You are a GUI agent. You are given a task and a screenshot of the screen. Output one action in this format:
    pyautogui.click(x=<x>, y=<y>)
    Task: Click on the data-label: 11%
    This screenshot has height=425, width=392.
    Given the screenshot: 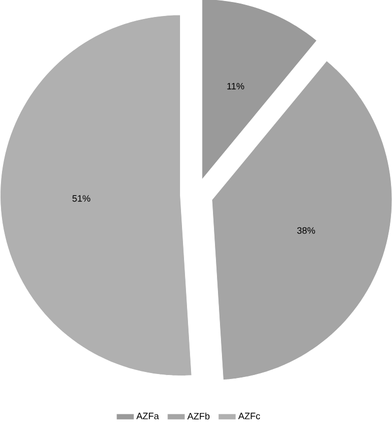 What is the action you would take?
    pyautogui.click(x=235, y=86)
    